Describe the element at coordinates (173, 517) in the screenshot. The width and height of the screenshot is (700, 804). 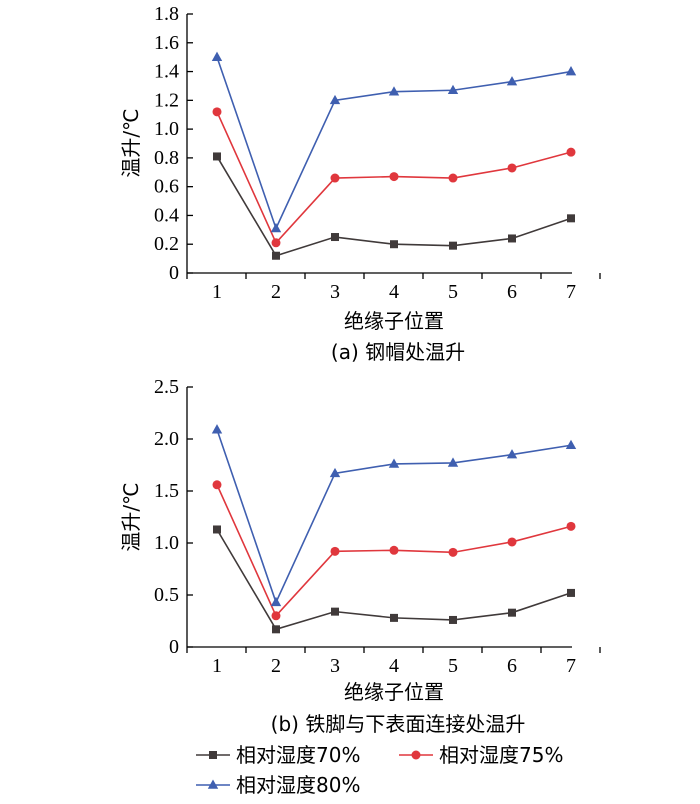
I see `y-ticks-b: 0 0.5 1.0 1.5 2.0 2.5` at that location.